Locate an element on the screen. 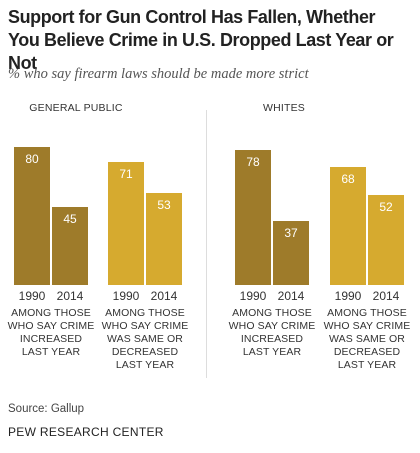 The image size is (420, 453). bar-value-label: 68 is located at coordinates (348, 179).